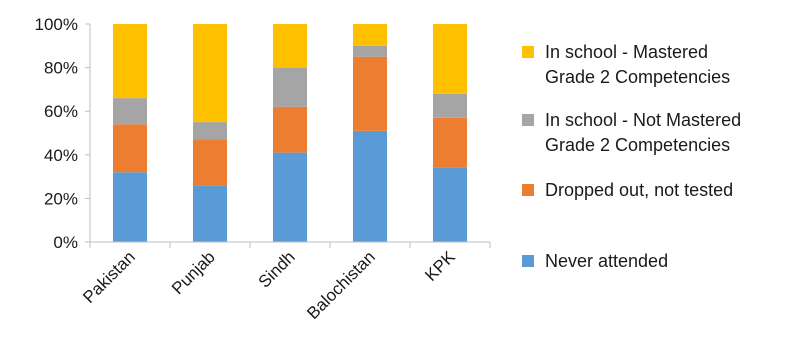 This screenshot has width=791, height=348. What do you see at coordinates (606, 261) in the screenshot?
I see `legend-label: Never attended` at bounding box center [606, 261].